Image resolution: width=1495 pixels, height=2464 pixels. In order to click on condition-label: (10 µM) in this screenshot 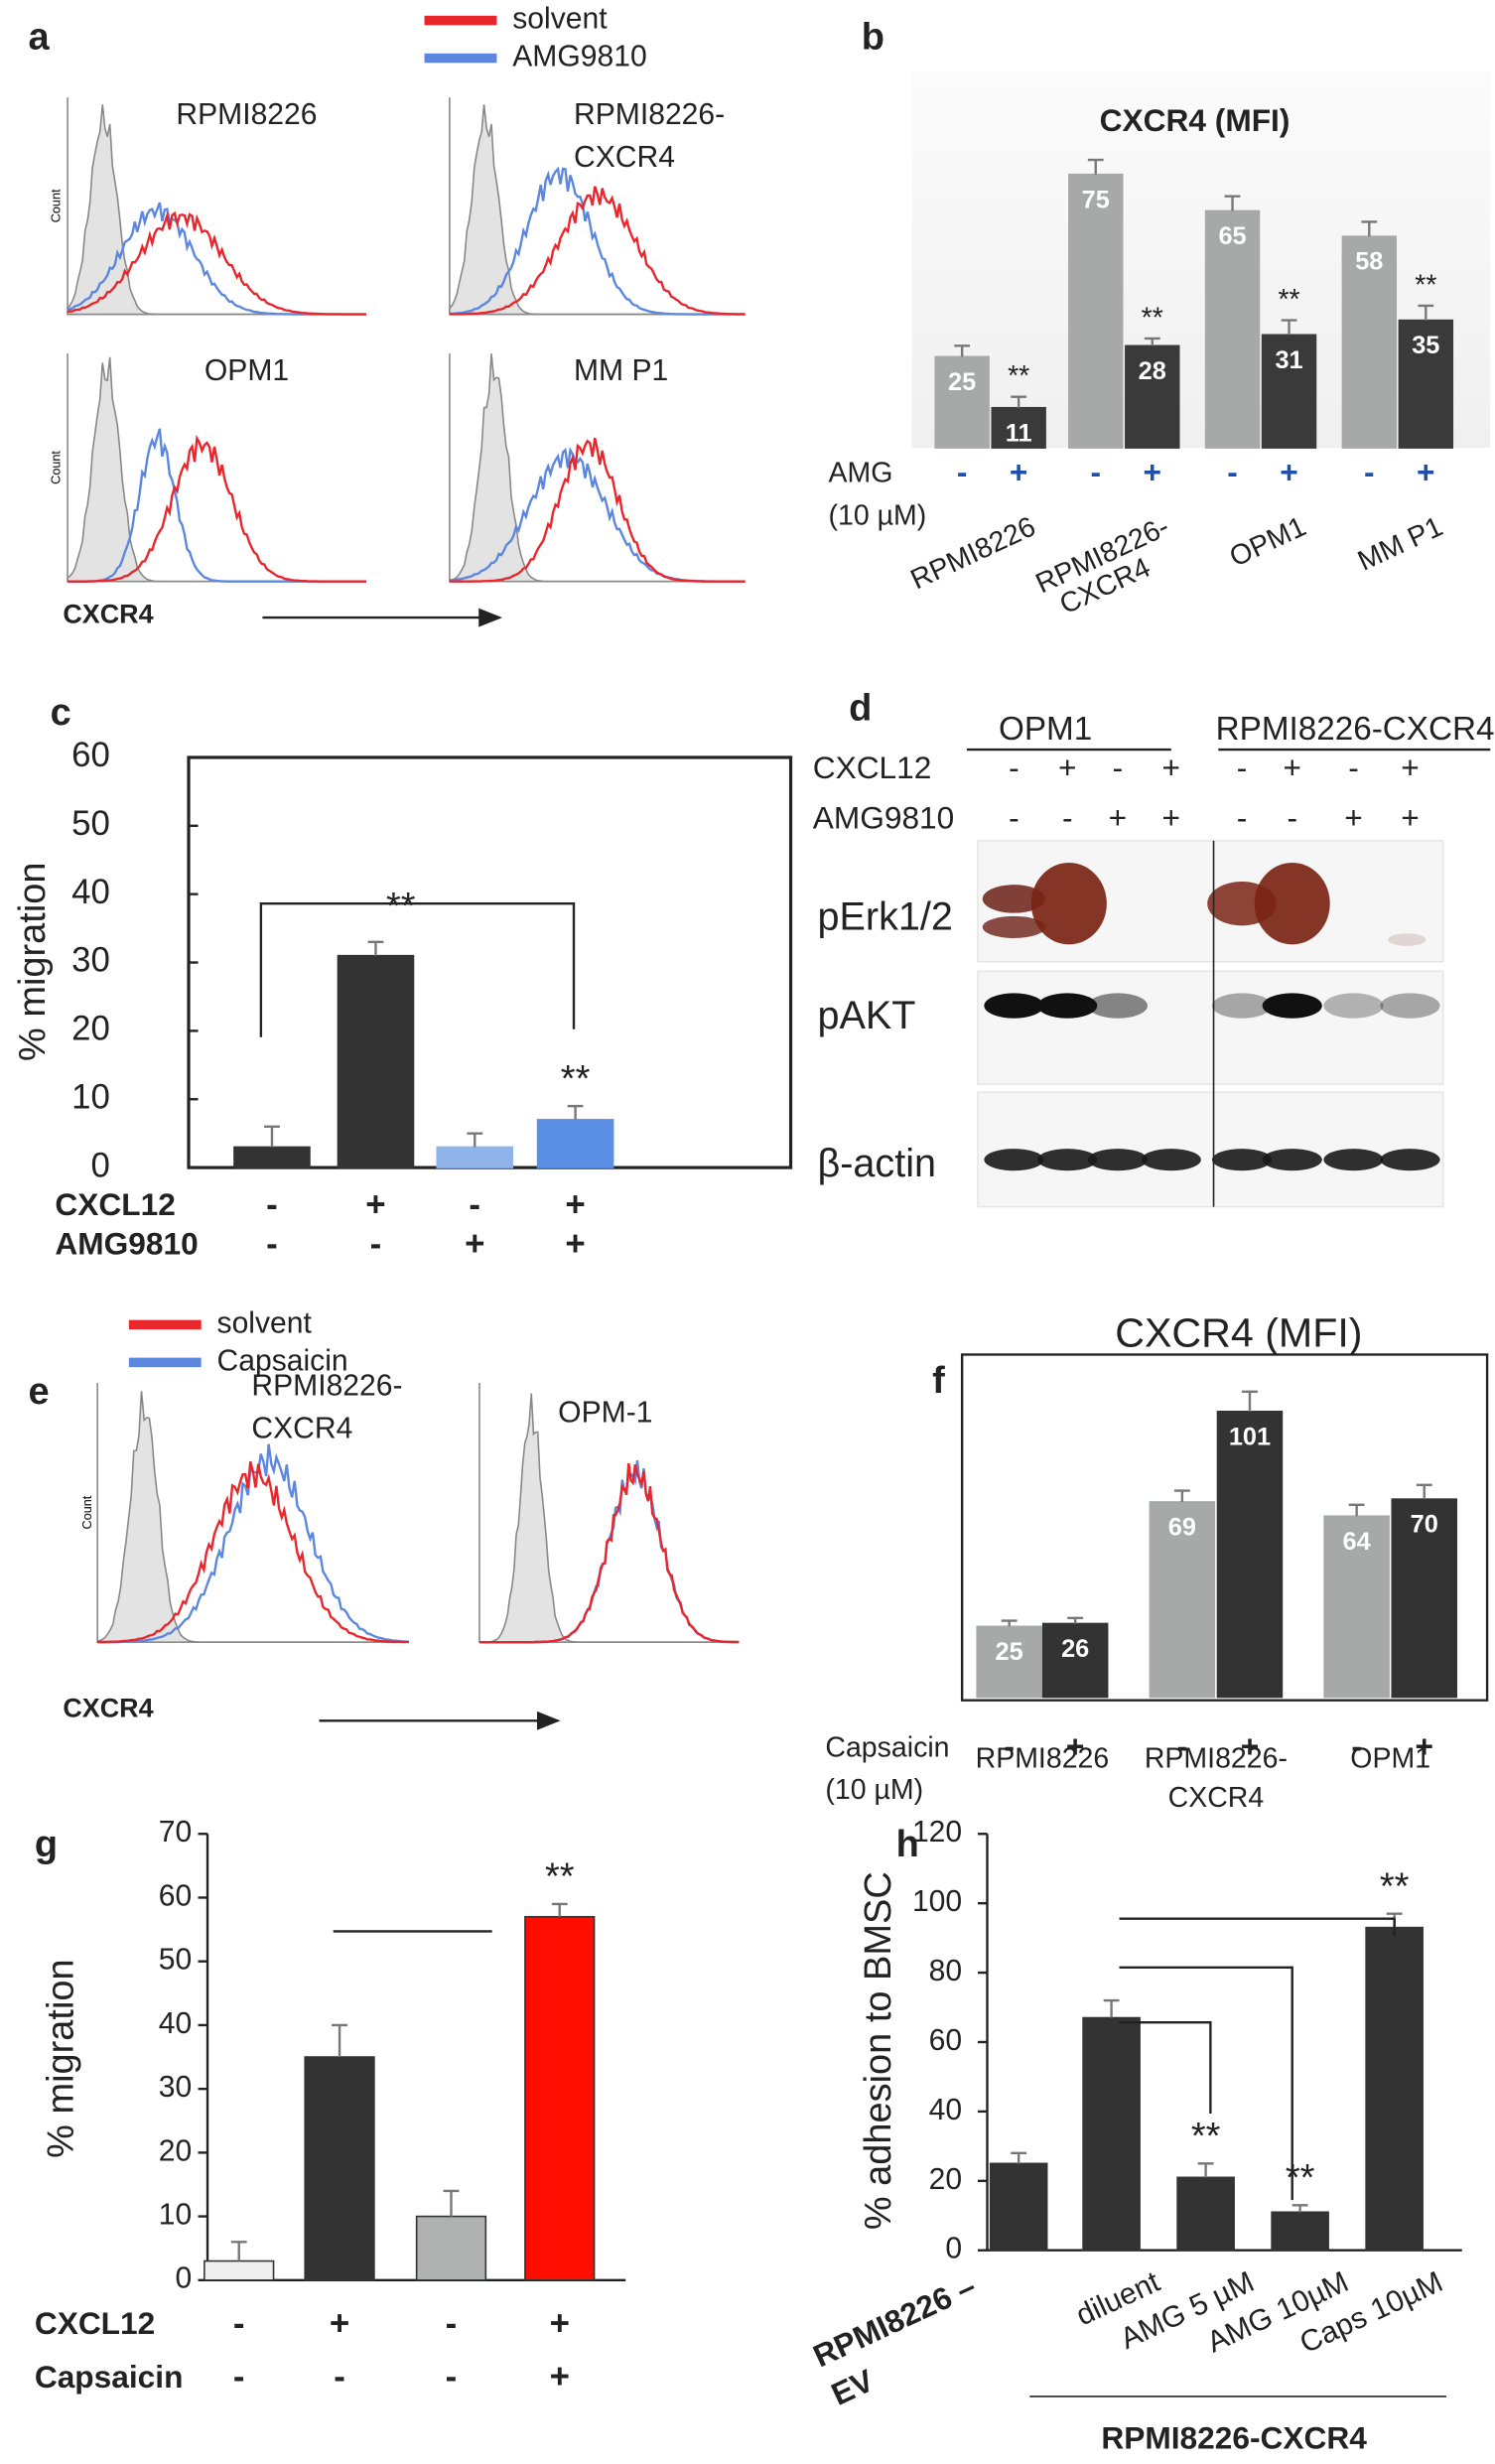, I will do `click(874, 1790)`.